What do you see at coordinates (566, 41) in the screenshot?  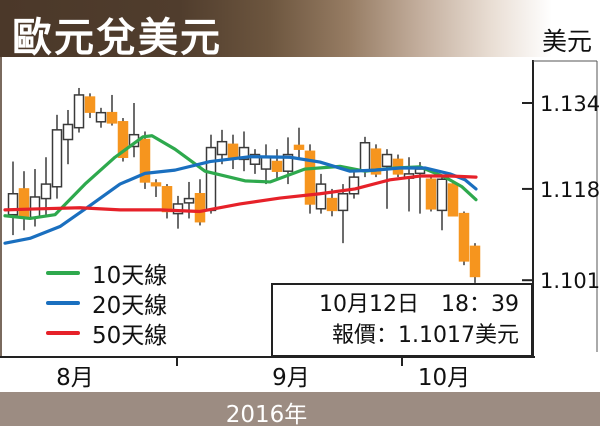 I see `y-axis-unit-label: 美元` at bounding box center [566, 41].